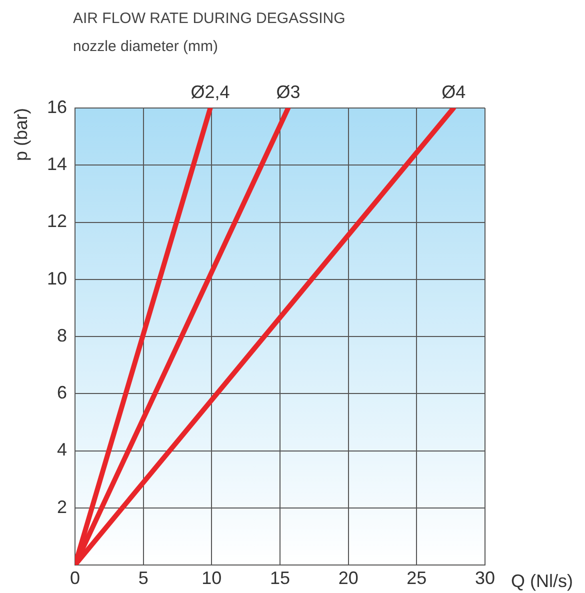 This screenshot has height=593, width=585. Describe the element at coordinates (485, 578) in the screenshot. I see `x-tick-label: 30` at that location.